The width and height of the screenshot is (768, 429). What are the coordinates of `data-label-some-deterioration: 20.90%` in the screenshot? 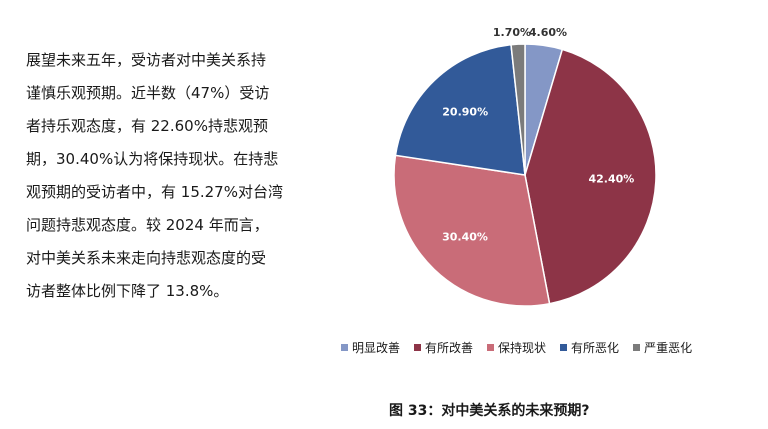 It's located at (465, 112).